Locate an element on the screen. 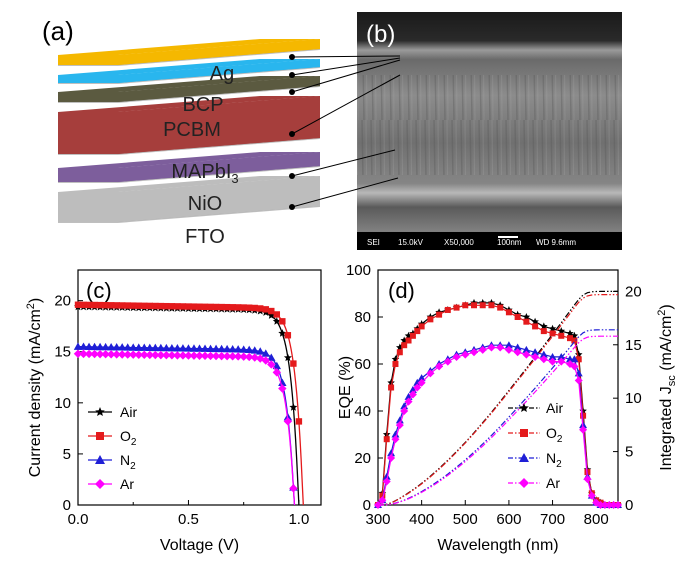 Image resolution: width=689 pixels, height=573 pixels. legend-item-ar: Ar is located at coordinates (534, 483).